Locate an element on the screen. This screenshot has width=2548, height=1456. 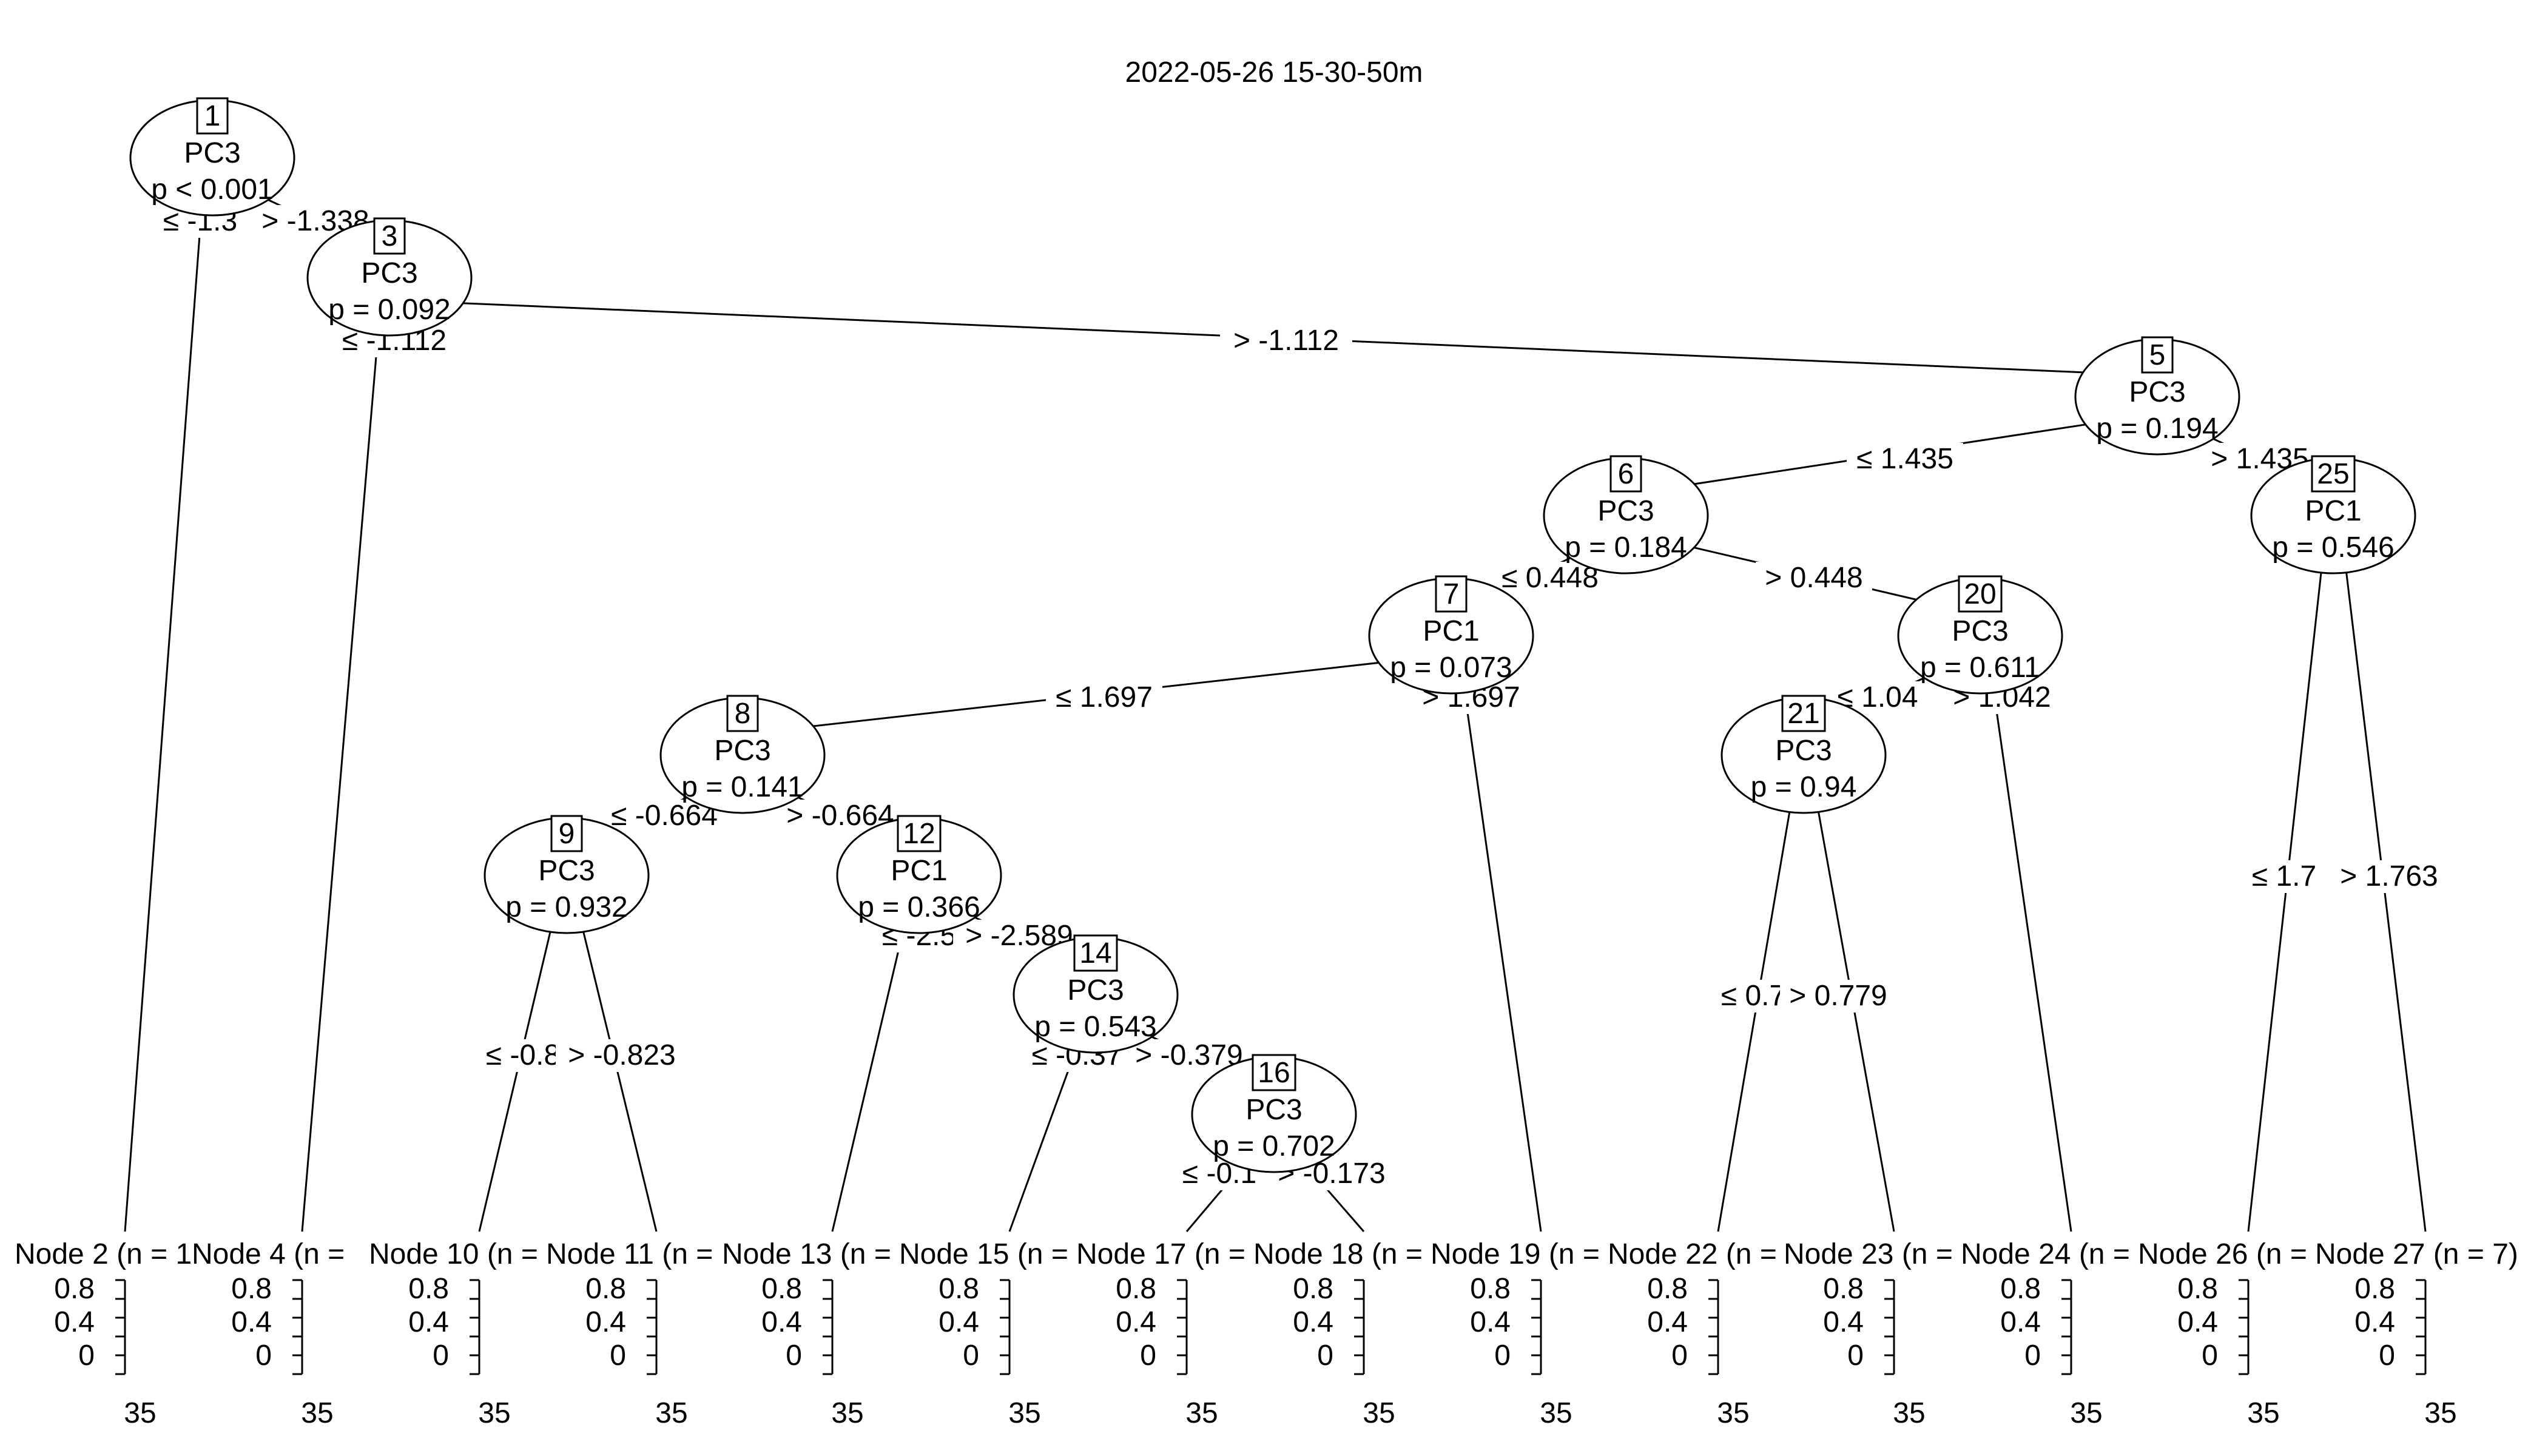
p-value: p = 0.702 is located at coordinates (1274, 1146).